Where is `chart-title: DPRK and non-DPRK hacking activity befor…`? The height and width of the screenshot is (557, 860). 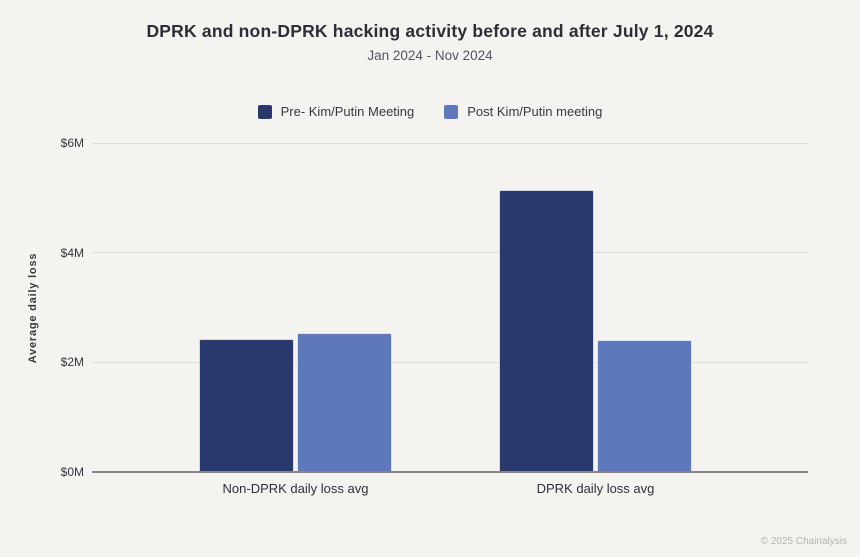 chart-title: DPRK and non-DPRK hacking activity befor… is located at coordinates (430, 31).